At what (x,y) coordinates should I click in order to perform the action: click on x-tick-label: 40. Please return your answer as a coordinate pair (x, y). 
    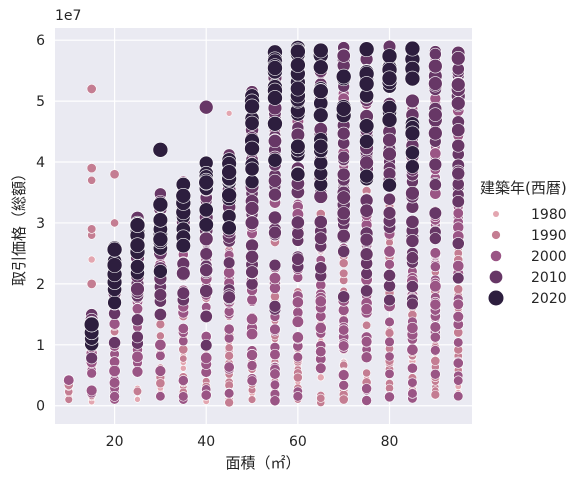
    Looking at the image, I should click on (206, 442).